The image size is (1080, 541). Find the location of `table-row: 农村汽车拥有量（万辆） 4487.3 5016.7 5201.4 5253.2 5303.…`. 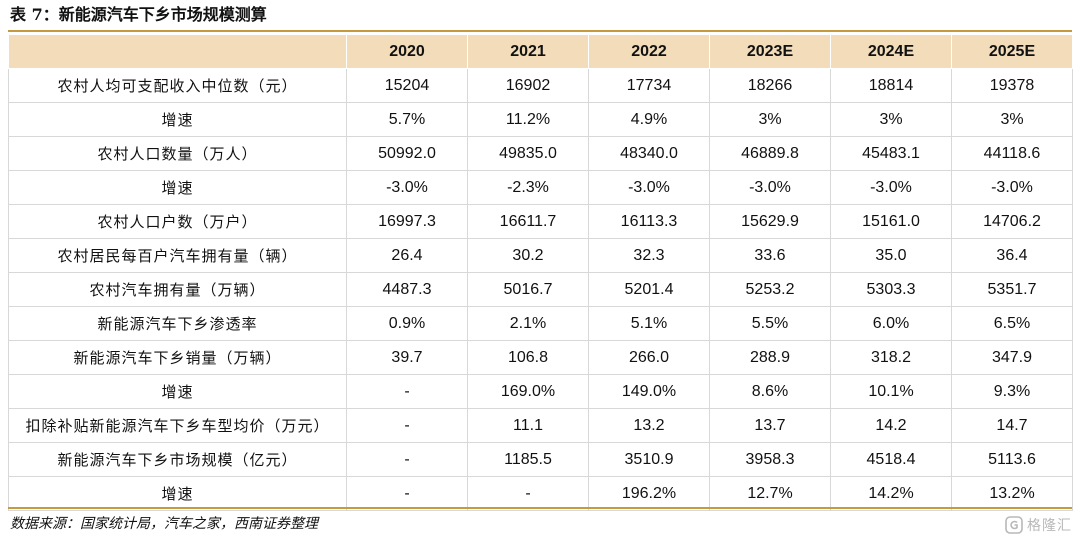

table-row: 农村汽车拥有量（万辆） 4487.3 5016.7 5201.4 5253.2 5303.… is located at coordinates (540, 289).